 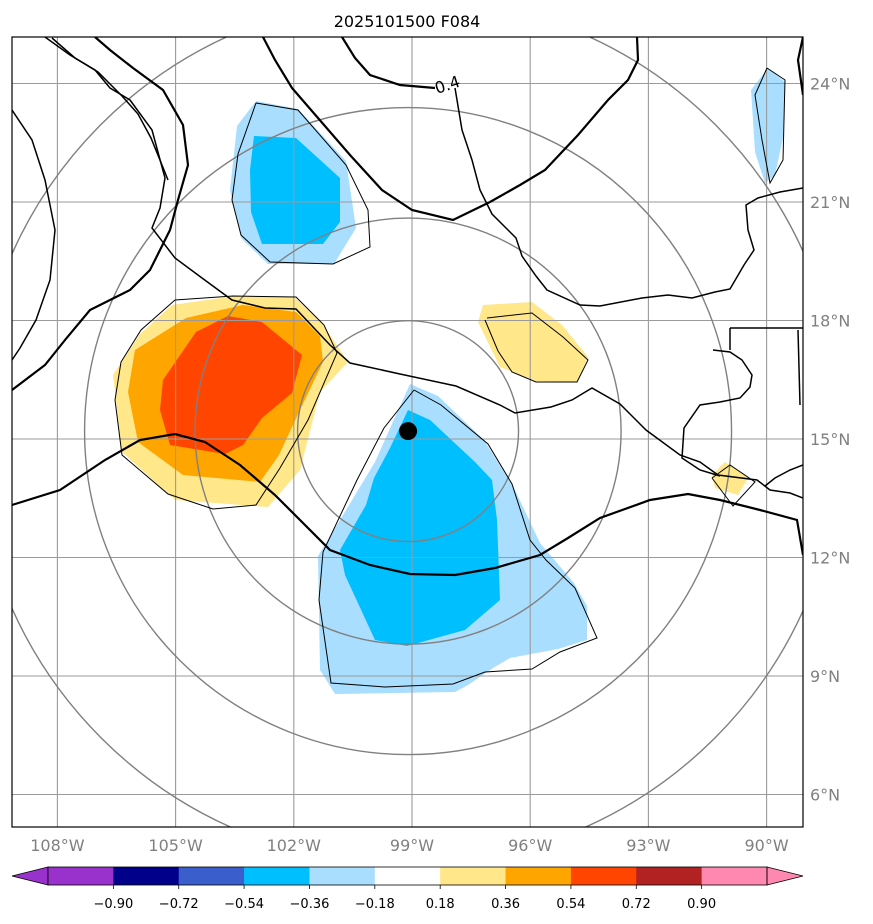 What do you see at coordinates (799, 367) in the screenshot?
I see `belize-coast` at bounding box center [799, 367].